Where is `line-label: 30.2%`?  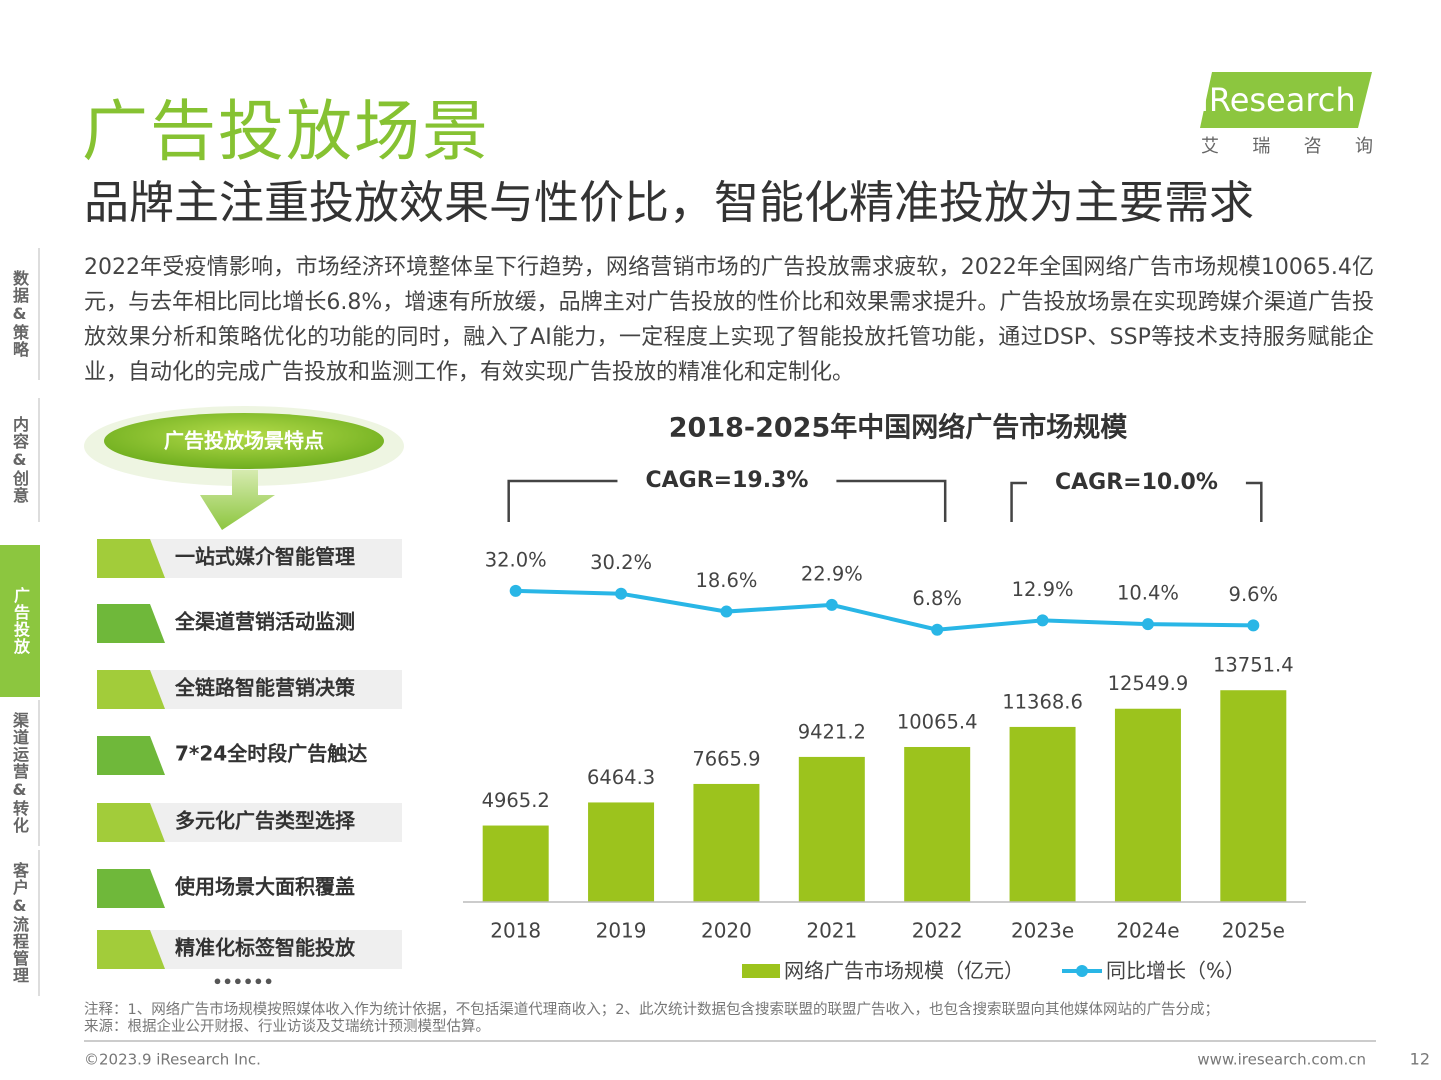 line-label: 30.2% is located at coordinates (621, 562).